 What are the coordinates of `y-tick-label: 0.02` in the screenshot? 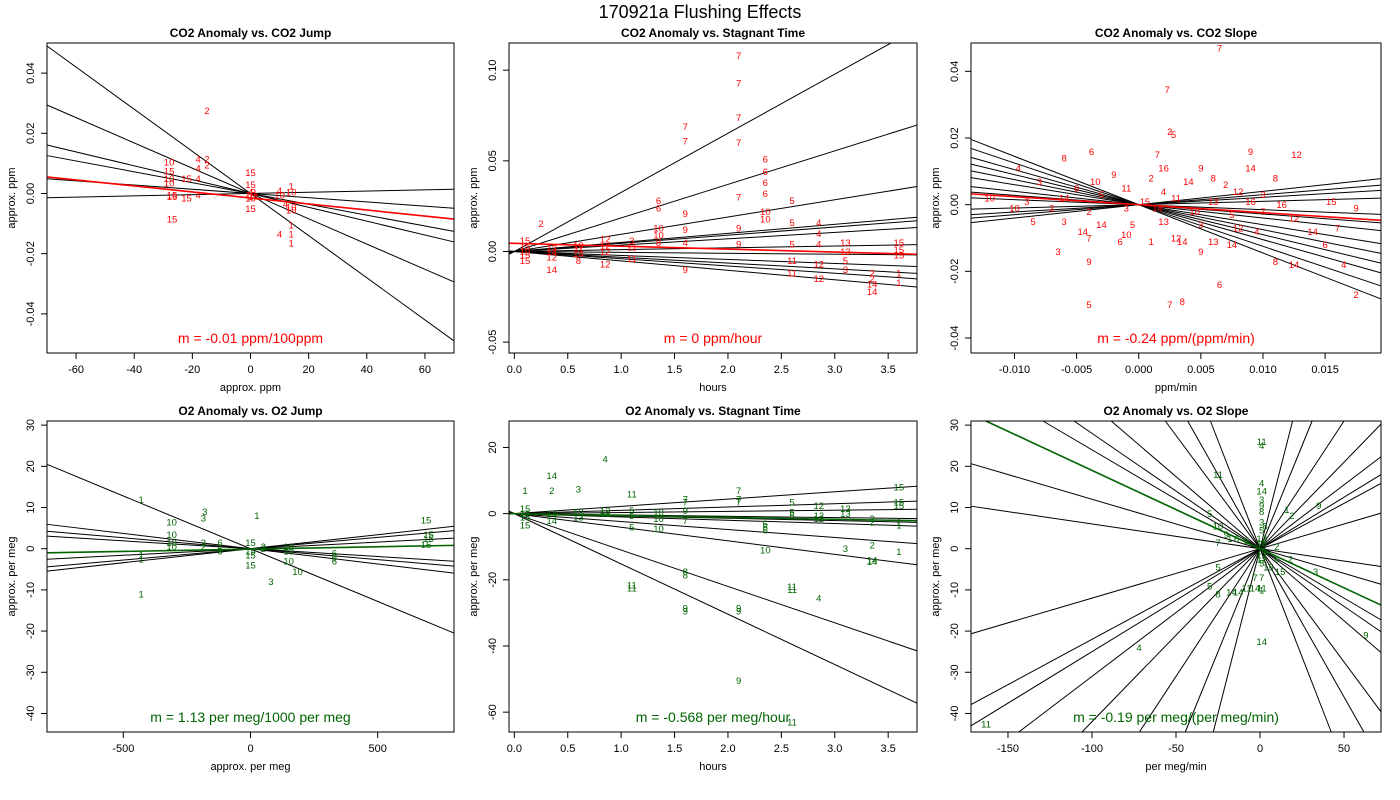 It's located at (955, 137).